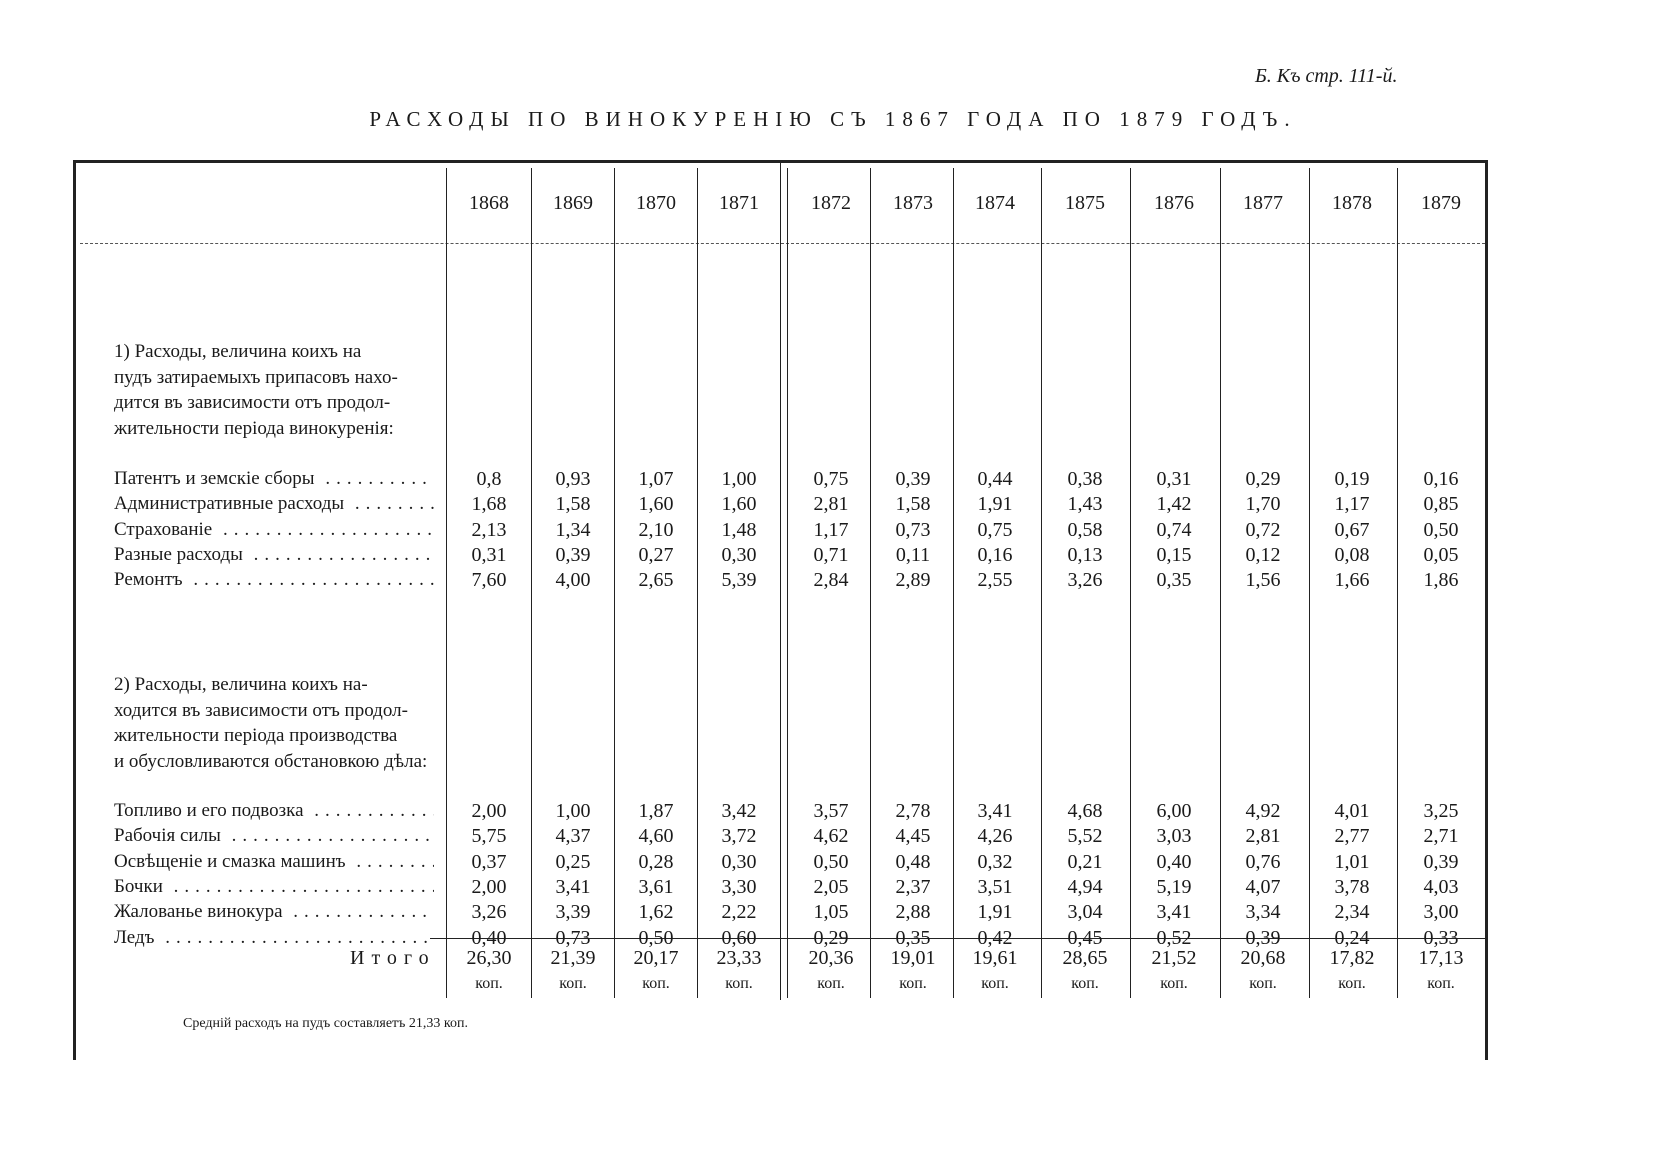  What do you see at coordinates (831, 203) in the screenshot?
I see `year-header: 1872` at bounding box center [831, 203].